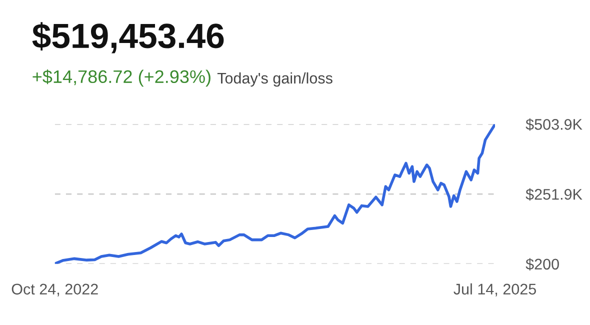  Describe the element at coordinates (495, 289) in the screenshot. I see `x-tick-label: Jul 14, 2025` at that location.